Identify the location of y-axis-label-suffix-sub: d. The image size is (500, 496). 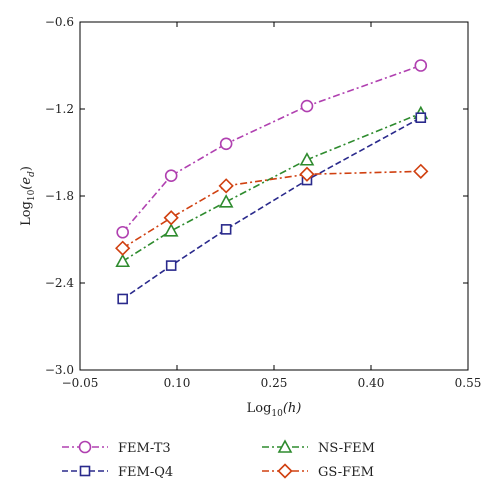
(32, 174).